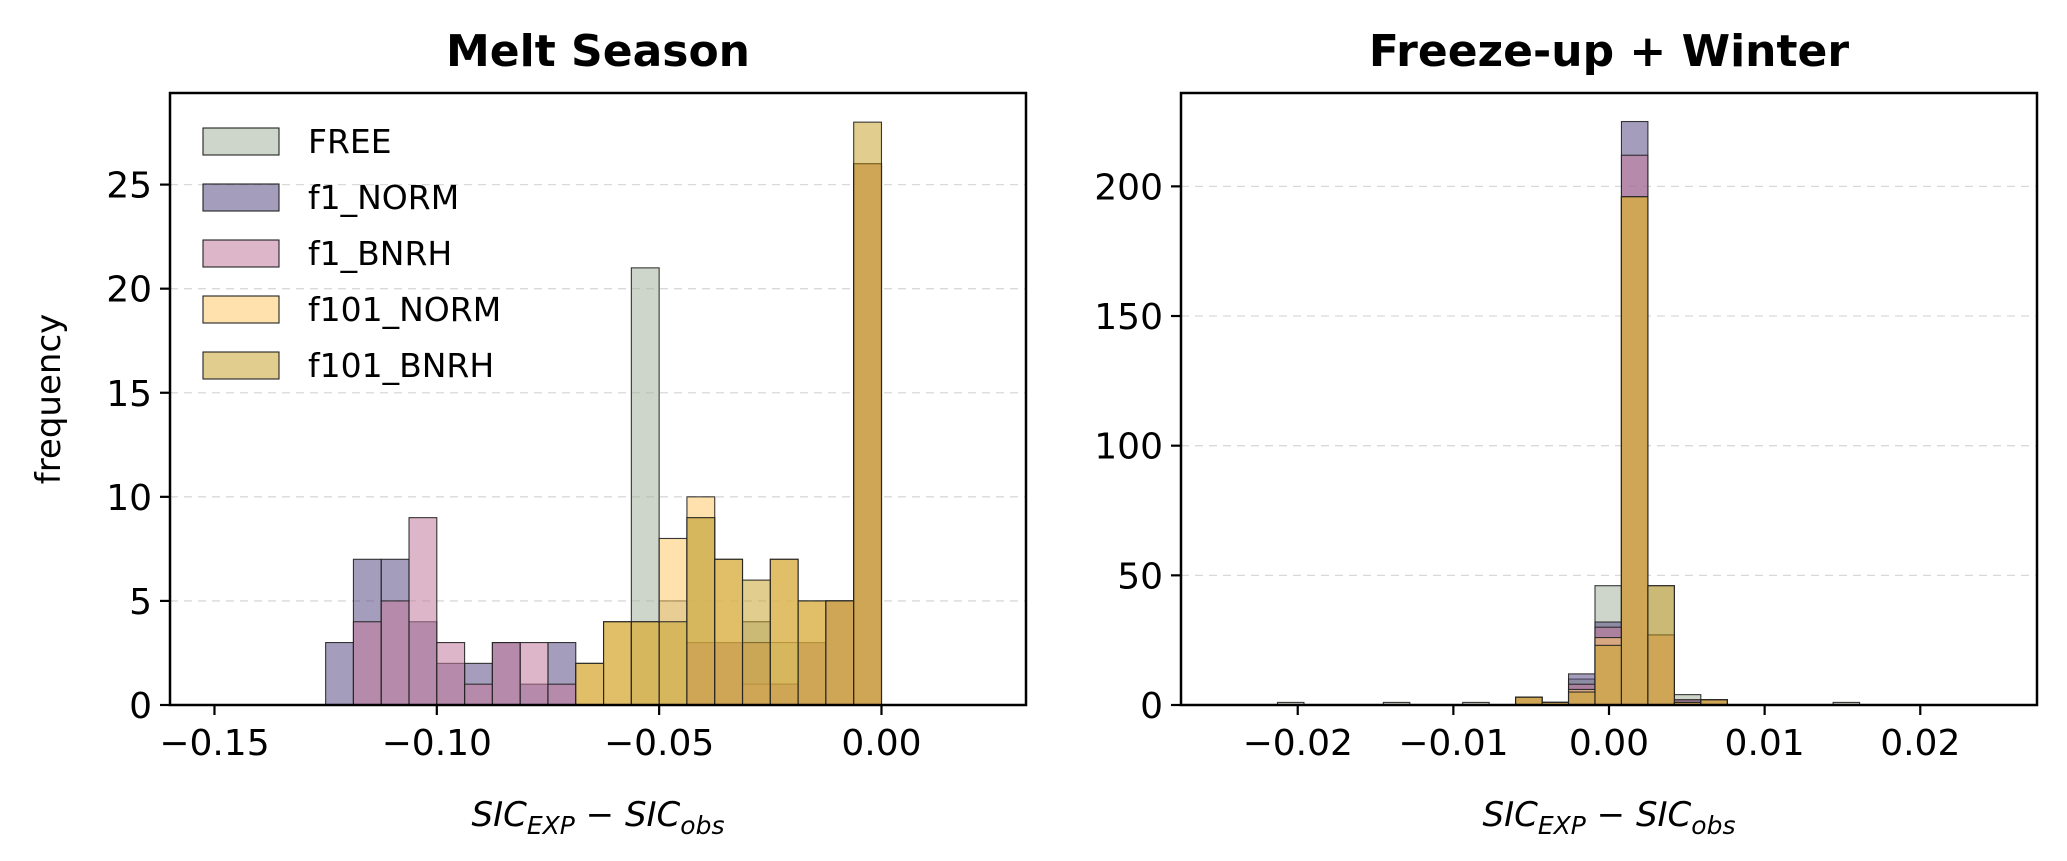 Image resolution: width=2067 pixels, height=861 pixels. Describe the element at coordinates (49, 399) in the screenshot. I see `y-axis-label: frequency` at that location.